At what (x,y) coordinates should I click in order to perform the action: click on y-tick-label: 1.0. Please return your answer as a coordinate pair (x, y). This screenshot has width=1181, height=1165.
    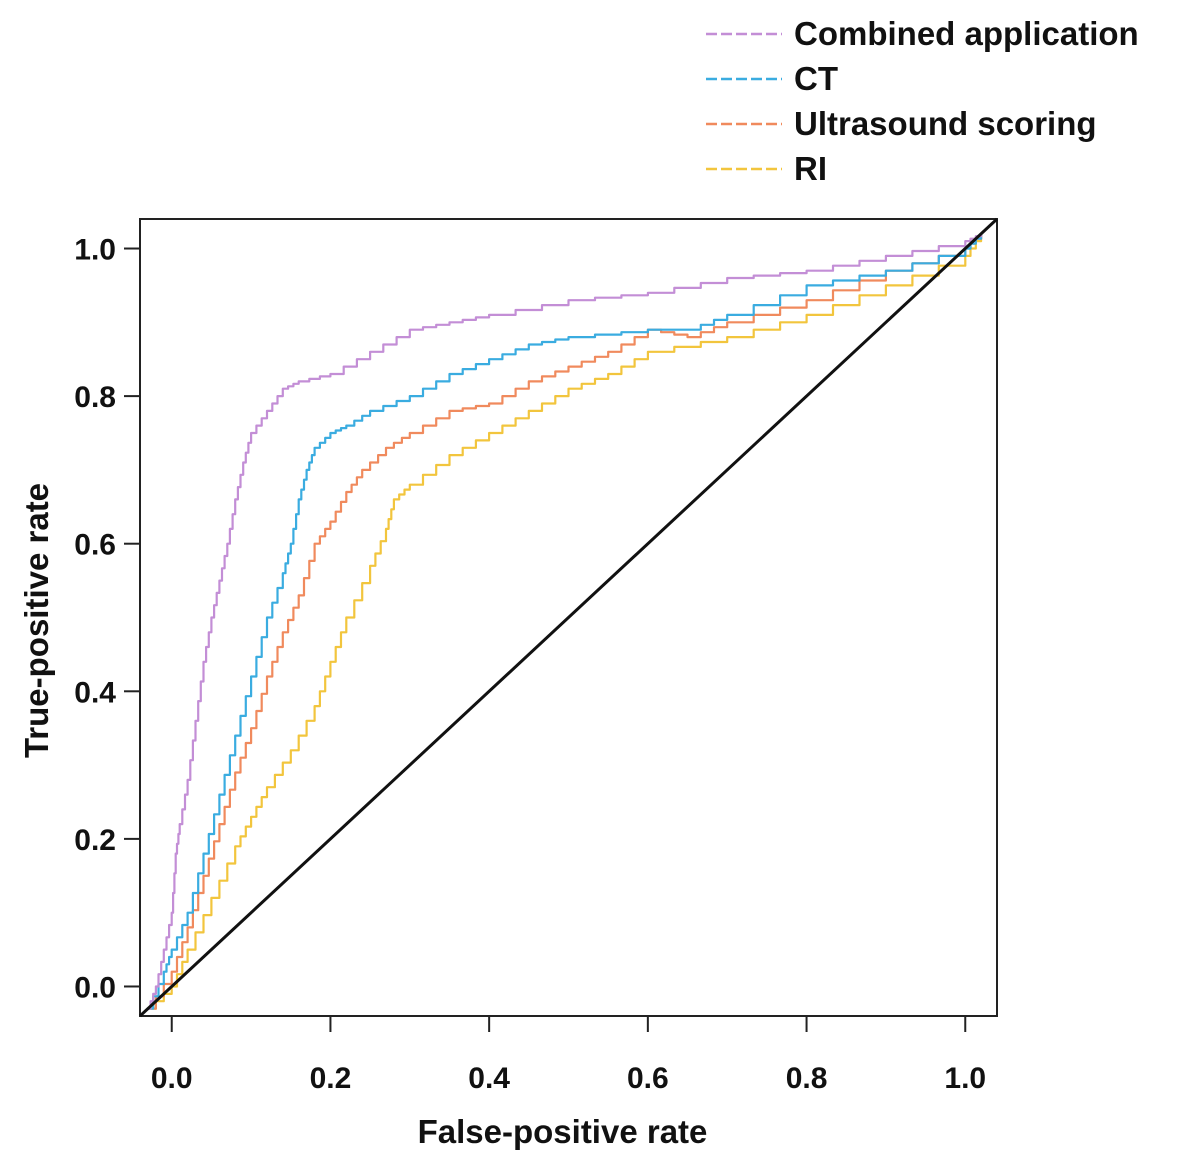
    Looking at the image, I should click on (95, 250).